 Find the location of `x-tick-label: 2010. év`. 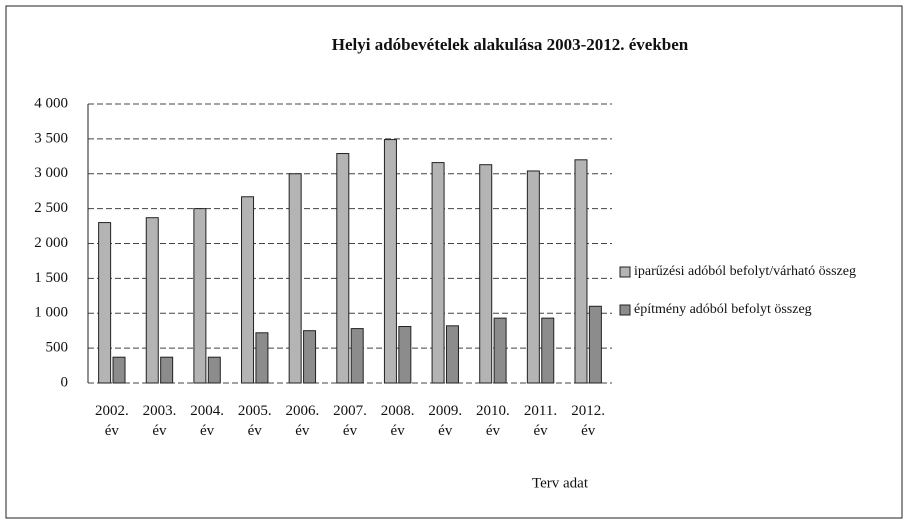

x-tick-label: 2010. év is located at coordinates (493, 421).